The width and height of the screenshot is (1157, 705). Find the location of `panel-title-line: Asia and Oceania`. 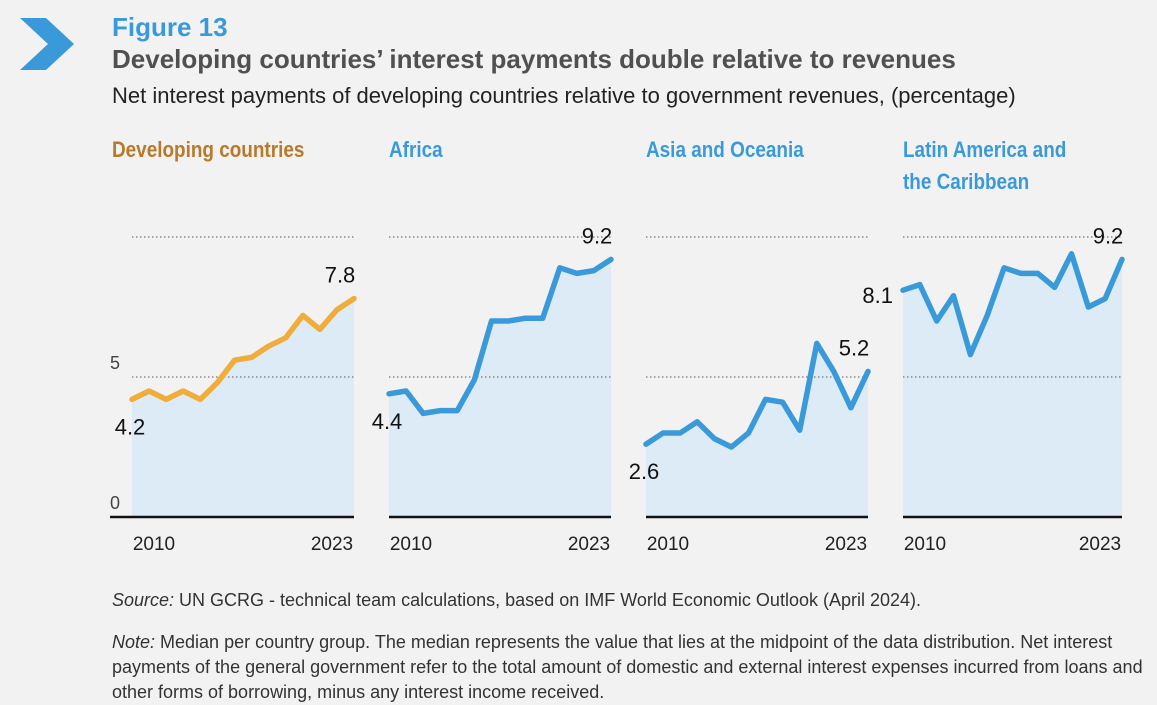

panel-title-line: Asia and Oceania is located at coordinates (725, 149).